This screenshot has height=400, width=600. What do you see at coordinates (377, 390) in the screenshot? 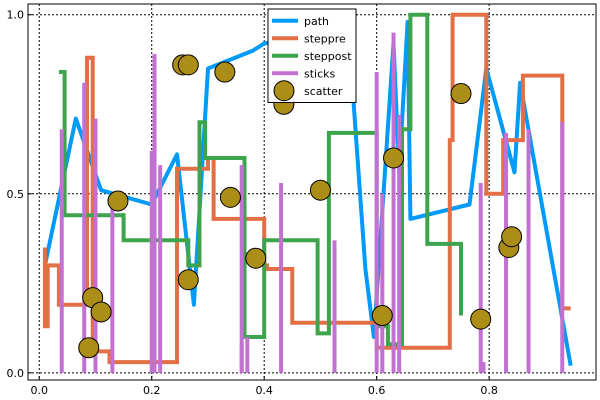
I see `x-tick-label: 0.6` at bounding box center [377, 390].